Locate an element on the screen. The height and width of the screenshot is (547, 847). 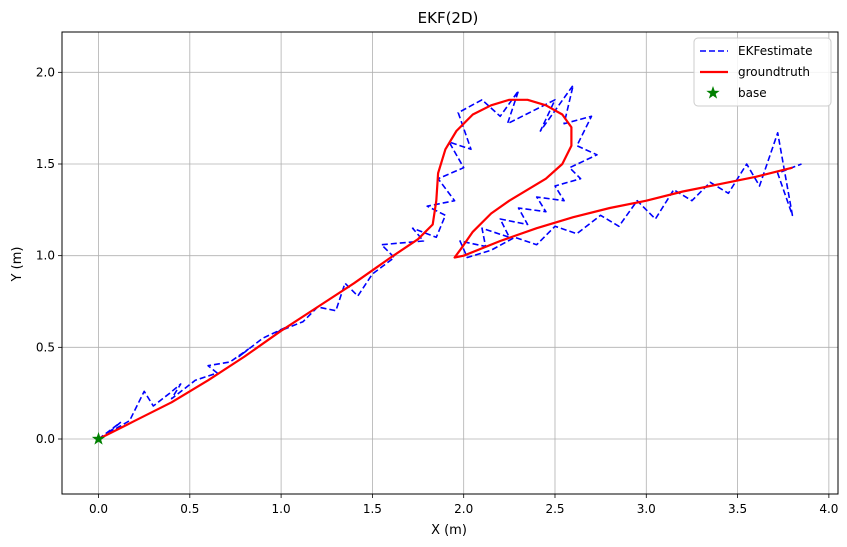
legend-label-EKFestimate: EKFestimate is located at coordinates (775, 51).